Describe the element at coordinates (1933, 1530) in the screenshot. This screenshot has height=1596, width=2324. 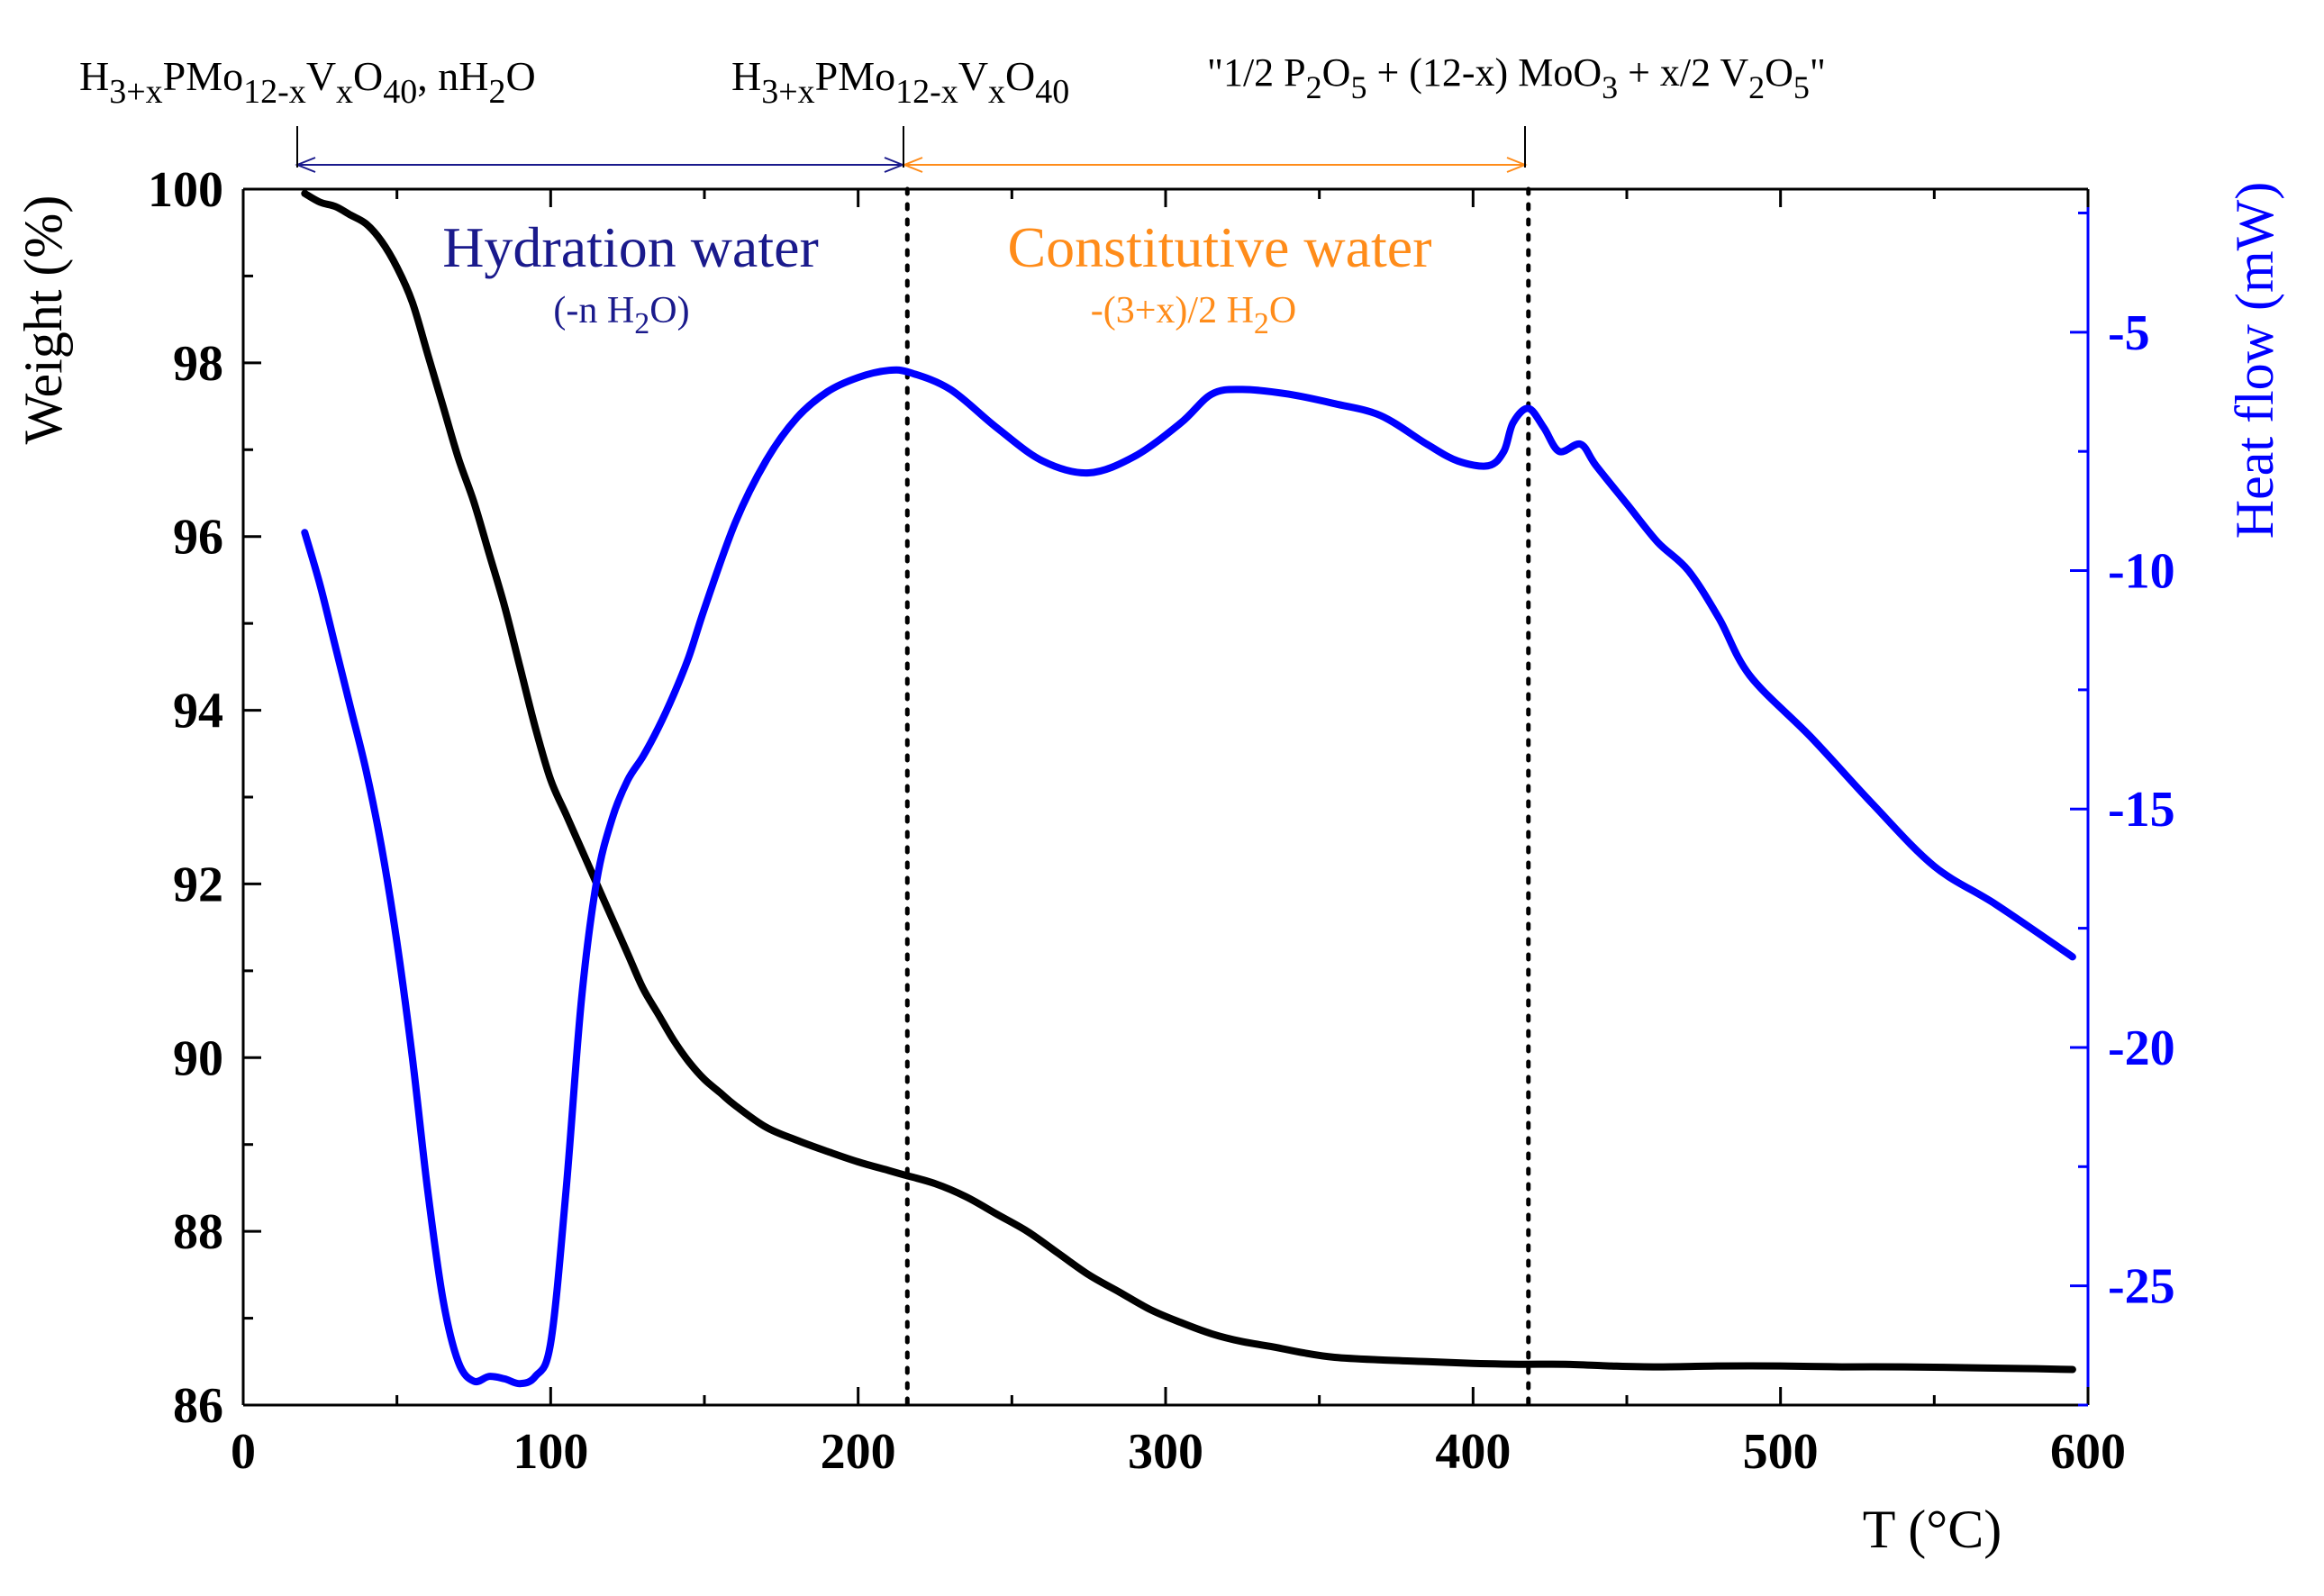
I see `x-axis-title: T (°C)` at that location.